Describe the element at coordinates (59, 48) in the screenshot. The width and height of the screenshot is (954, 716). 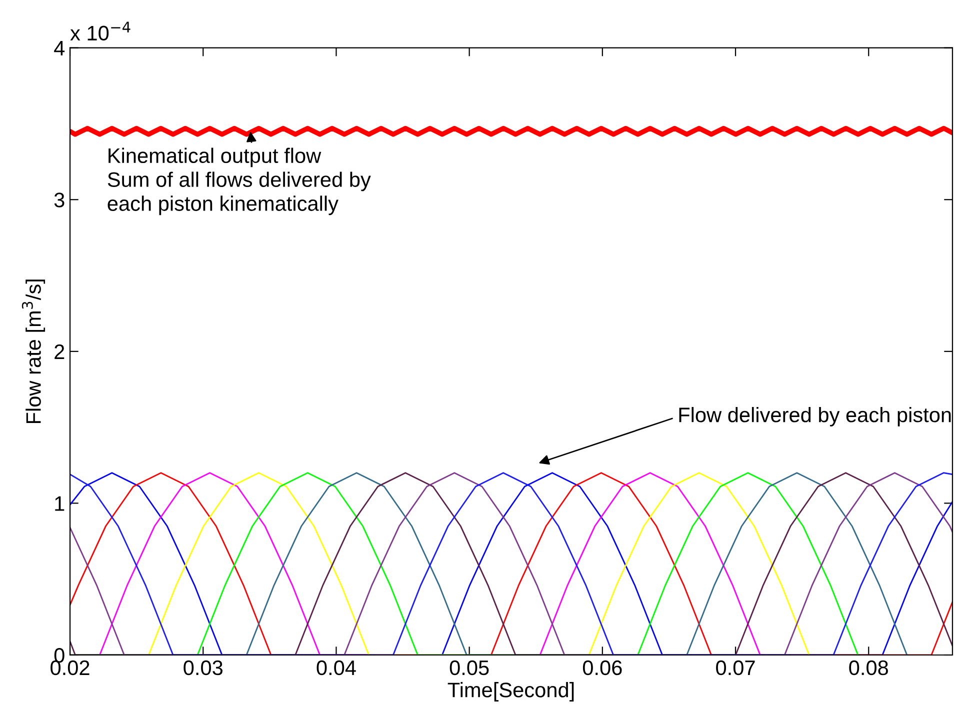
I see `y-tick-label: 4` at that location.